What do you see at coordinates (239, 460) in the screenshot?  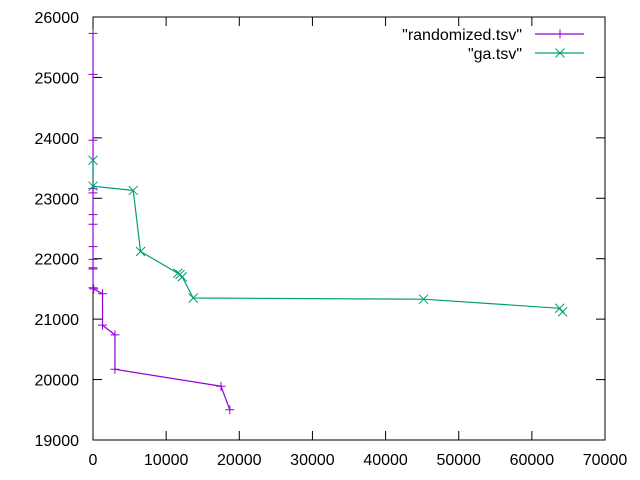 I see `x-tick-label: 20000` at bounding box center [239, 460].